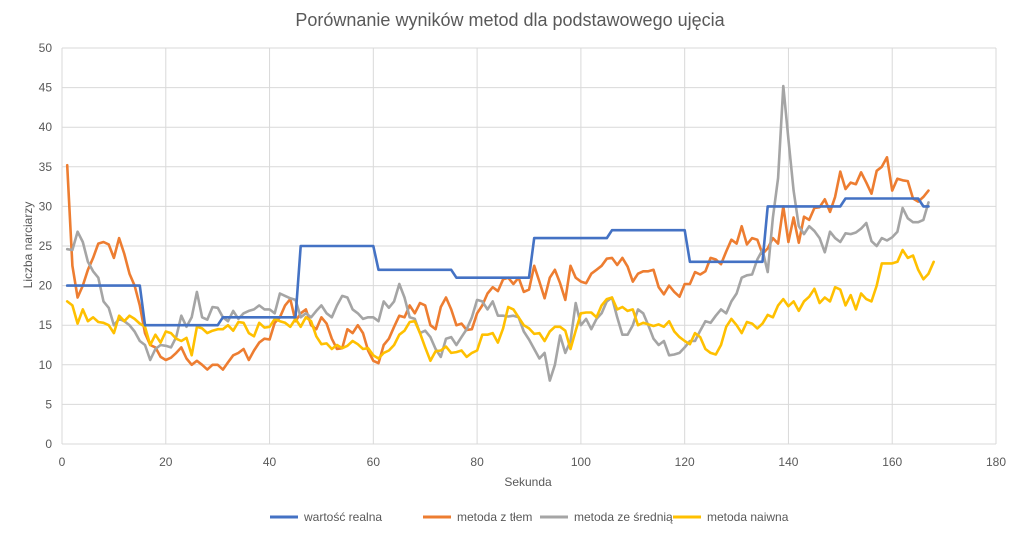 The image size is (1020, 536). Describe the element at coordinates (46, 48) in the screenshot. I see `y-tick-label: 50` at that location.